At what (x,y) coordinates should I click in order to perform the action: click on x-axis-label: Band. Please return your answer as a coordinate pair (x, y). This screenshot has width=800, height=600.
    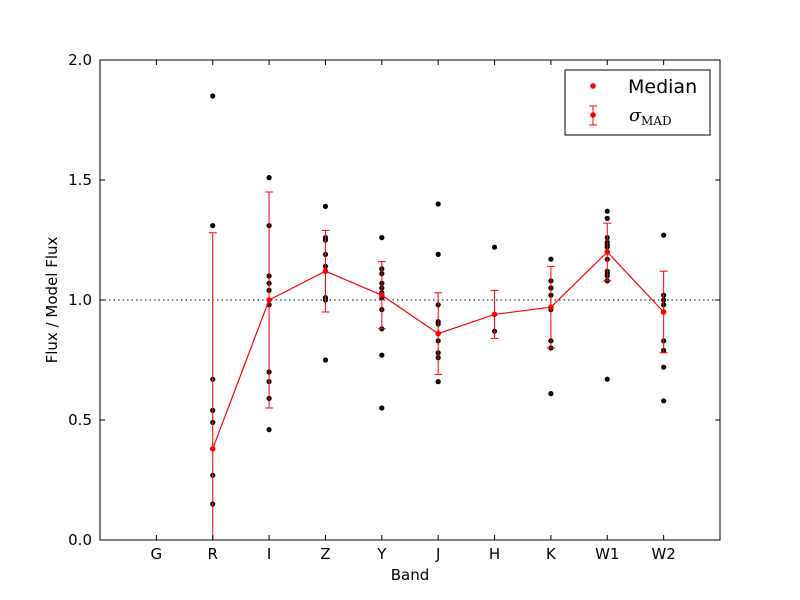
    Looking at the image, I should click on (410, 575).